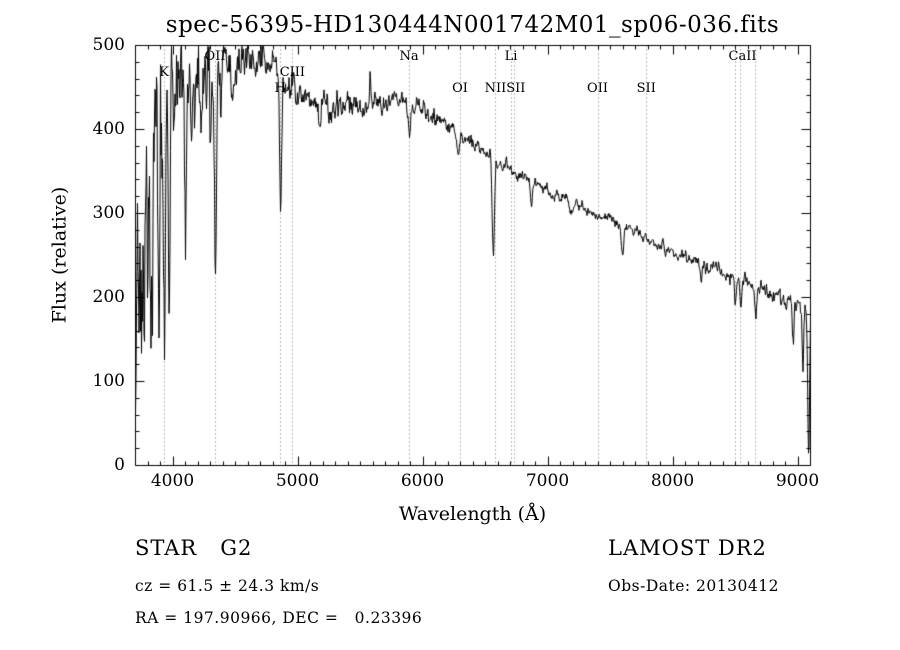 The height and width of the screenshot is (650, 900). What do you see at coordinates (227, 586) in the screenshot?
I see `cz-value: cz = 61.5 ± 24.3 km/s` at bounding box center [227, 586].